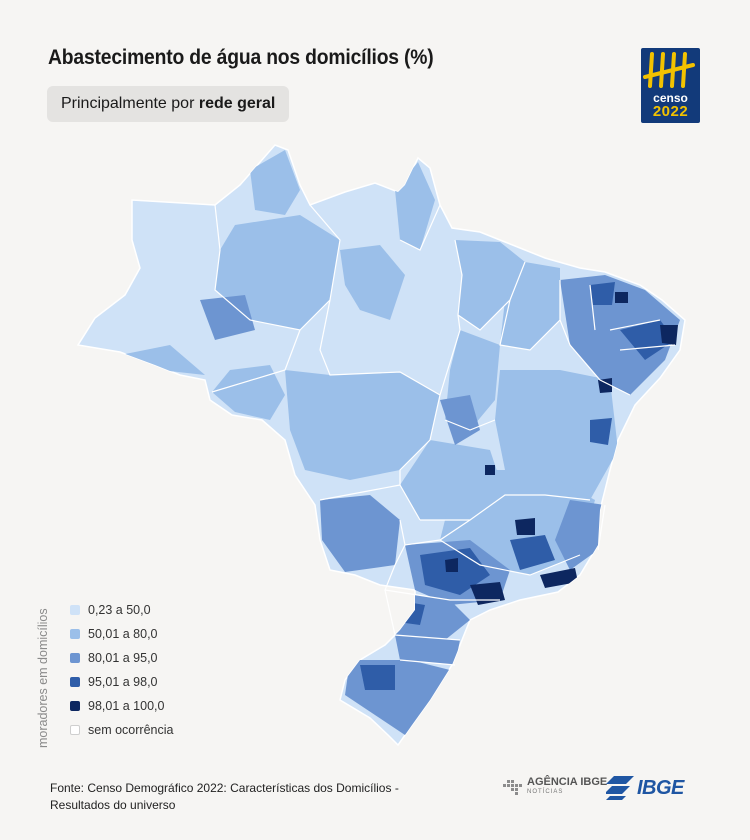 The image size is (750, 840). What do you see at coordinates (460, 420) in the screenshot?
I see `map-area-goias-east` at bounding box center [460, 420].